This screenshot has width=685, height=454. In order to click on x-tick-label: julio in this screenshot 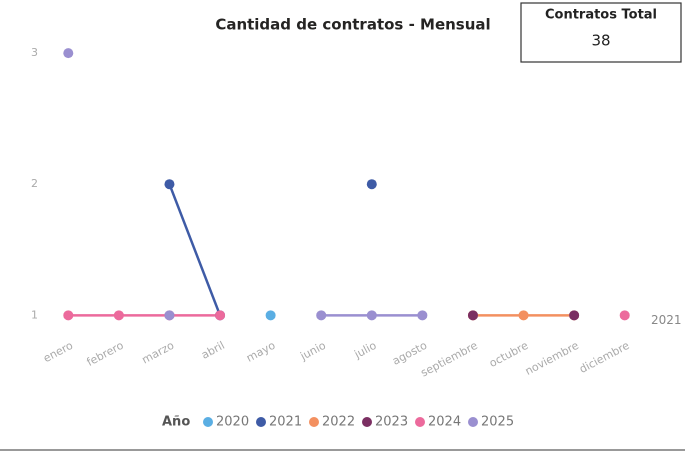, I will do `click(364, 350)`.